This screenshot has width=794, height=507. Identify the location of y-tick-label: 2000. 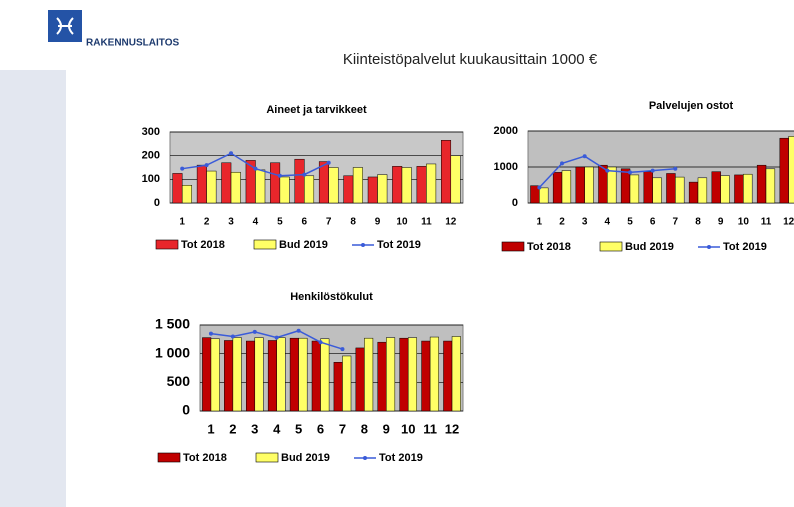
(506, 131).